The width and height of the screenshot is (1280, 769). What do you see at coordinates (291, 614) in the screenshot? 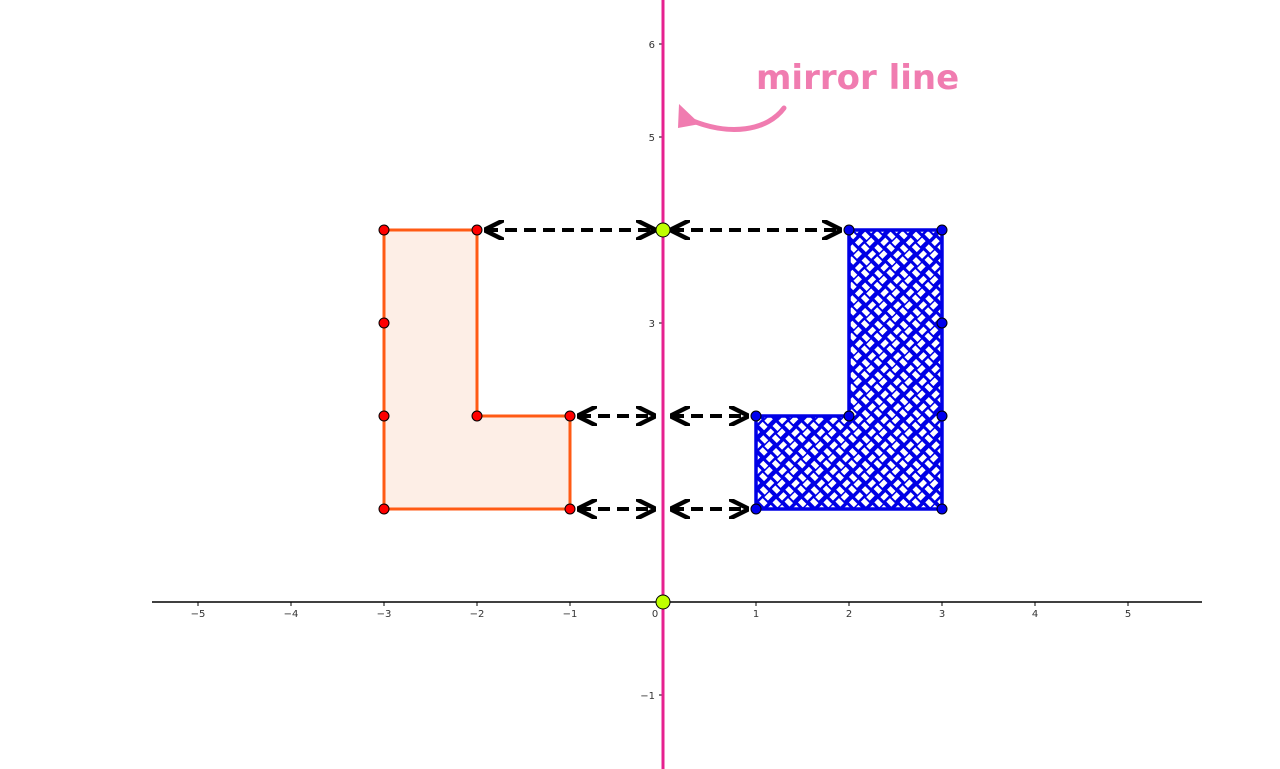
I see `x-tick-label: −4` at bounding box center [291, 614].